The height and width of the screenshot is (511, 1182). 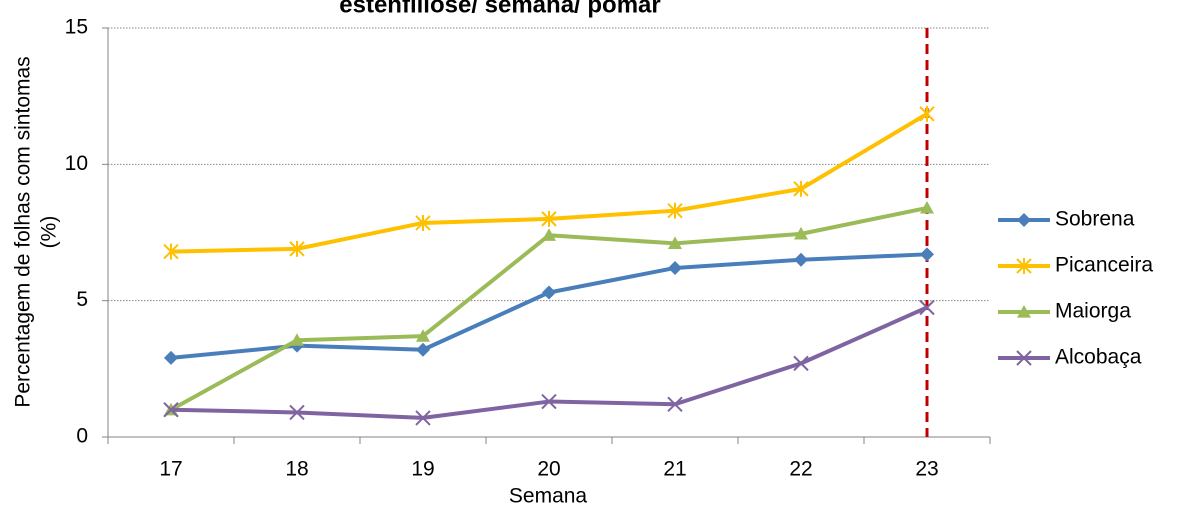 I want to click on legend-label: Maiorga, so click(x=1093, y=311).